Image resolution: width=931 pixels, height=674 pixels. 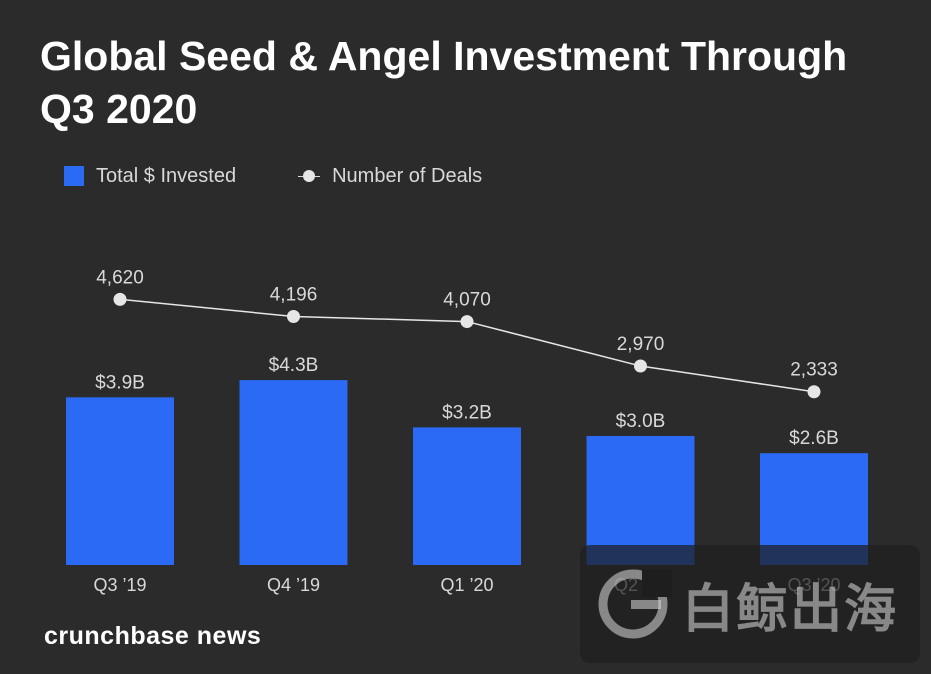 I want to click on legend-item-number-of-deals: Number of Deals, so click(x=390, y=176).